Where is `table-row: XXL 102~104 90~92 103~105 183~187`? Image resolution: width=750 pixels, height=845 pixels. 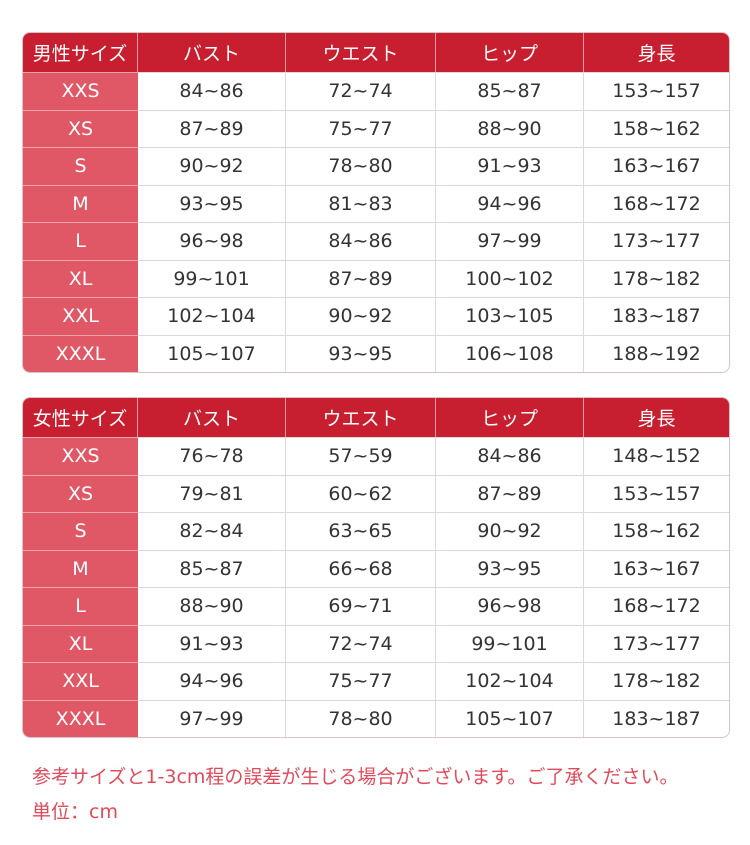
table-row: XXL 102~104 90~92 103~105 183~187 is located at coordinates (376, 316).